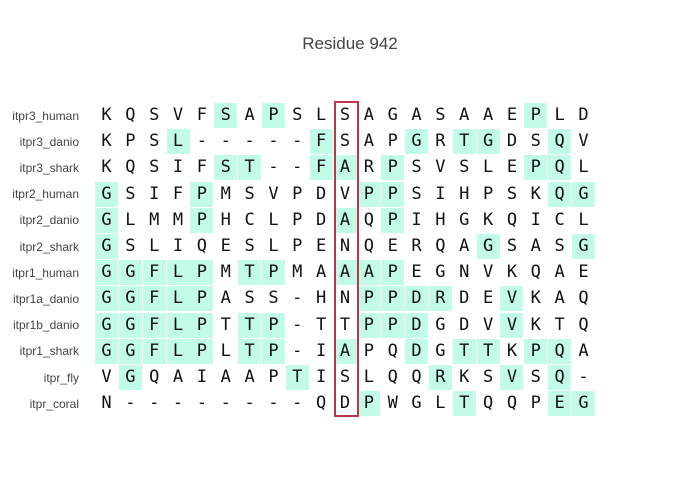  I want to click on sequence-label: itpr3_danio, so click(49, 141).